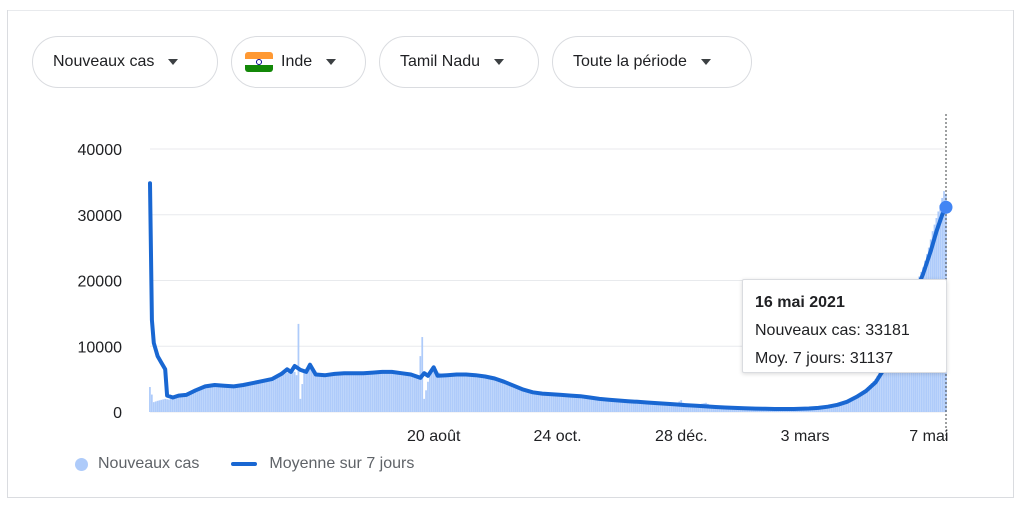  Describe the element at coordinates (81, 464) in the screenshot. I see `legend-bars-swatch` at that location.